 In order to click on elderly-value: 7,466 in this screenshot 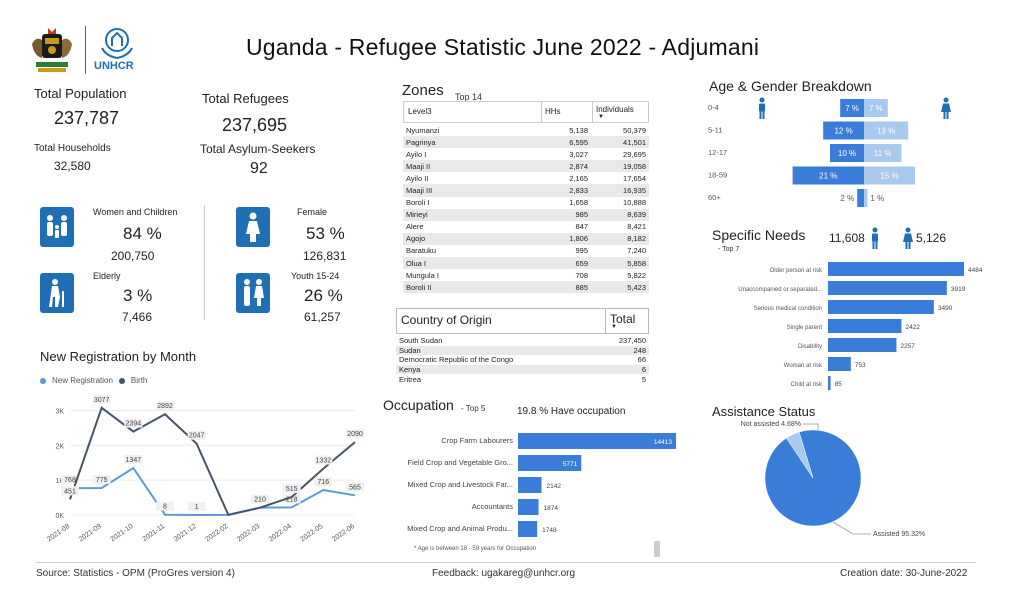, I will do `click(137, 317)`.